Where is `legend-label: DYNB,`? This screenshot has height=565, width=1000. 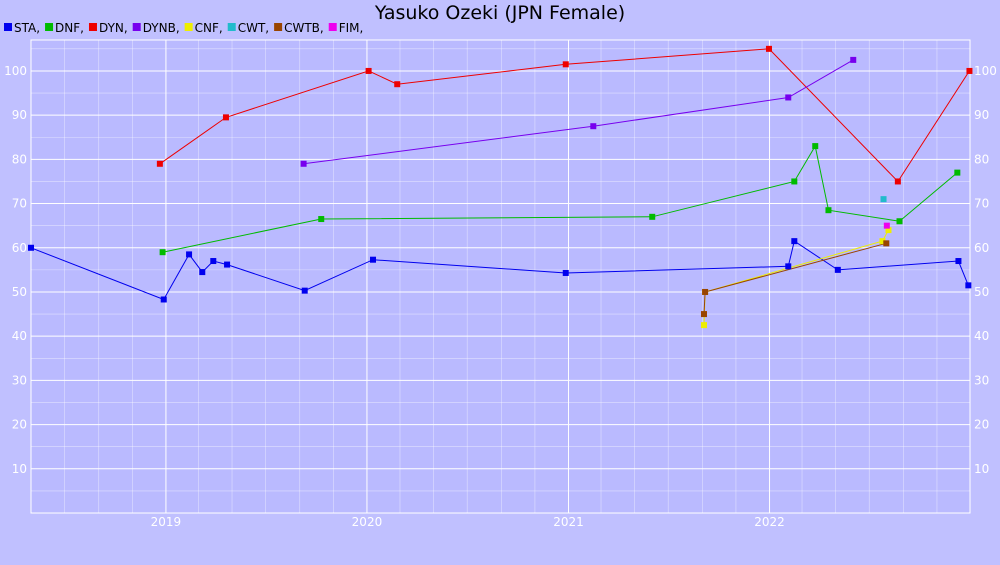 legend-label: DYNB, is located at coordinates (161, 28).